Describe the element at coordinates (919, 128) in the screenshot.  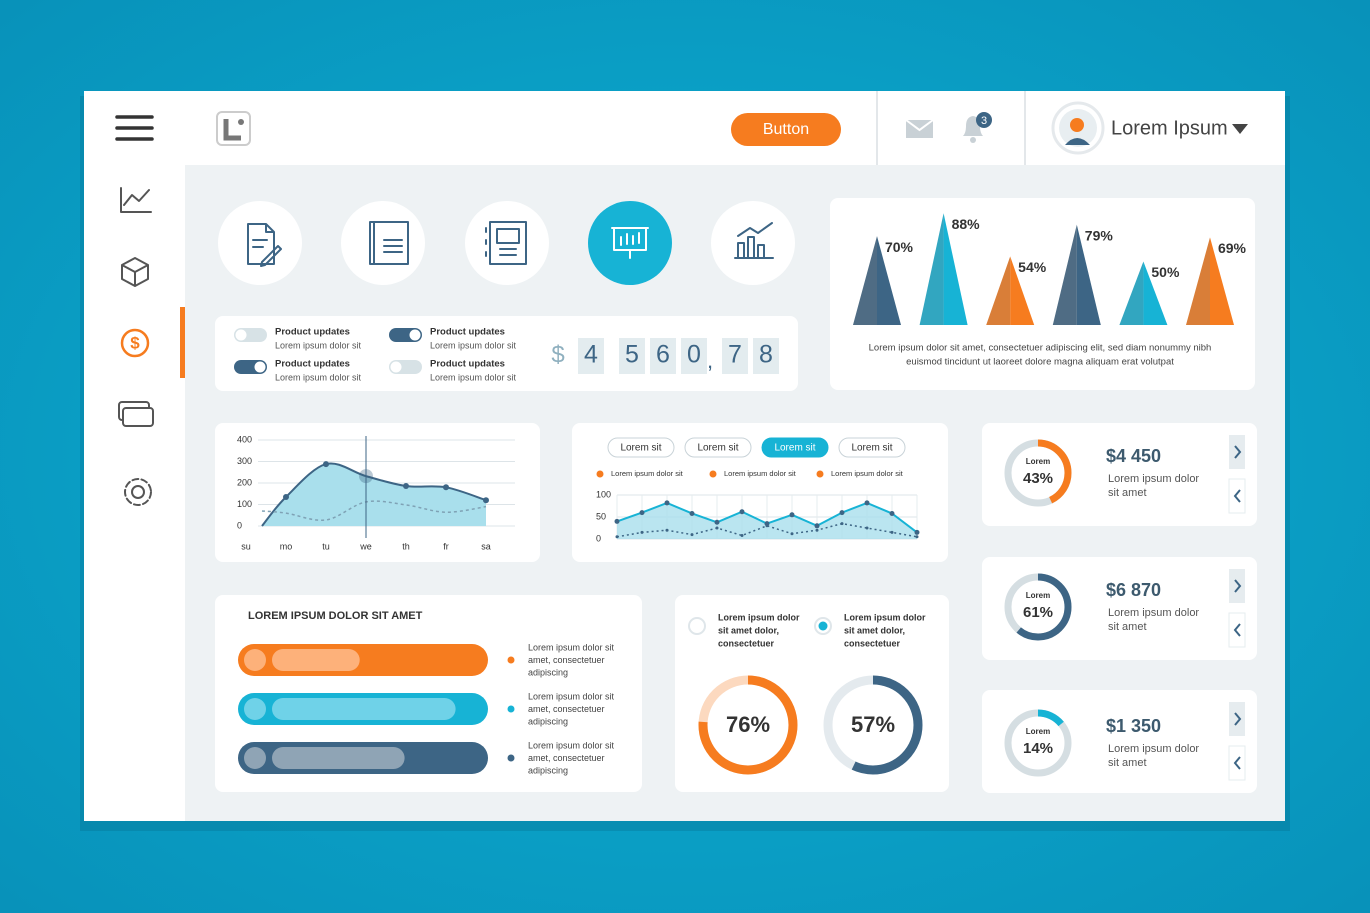
I see `mail-icon` at that location.